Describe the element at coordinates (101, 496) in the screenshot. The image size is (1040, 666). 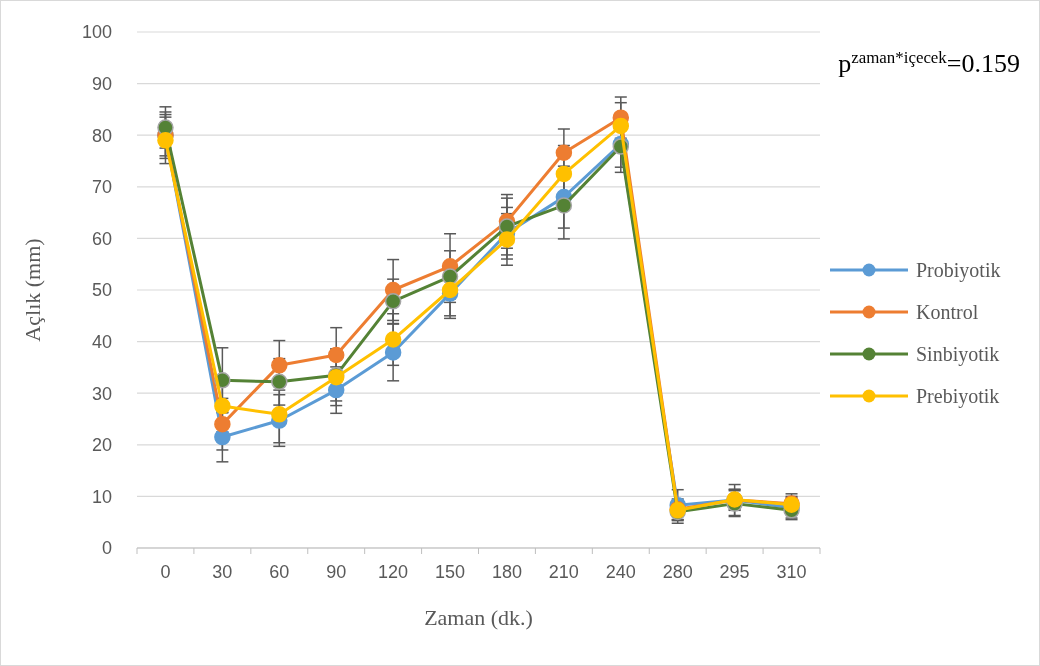
I see `y-tick-label: 10` at that location.